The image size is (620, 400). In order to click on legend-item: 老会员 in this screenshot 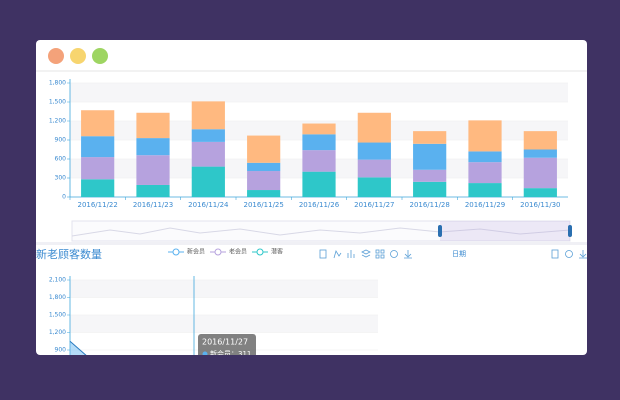, I will do `click(228, 252)`.